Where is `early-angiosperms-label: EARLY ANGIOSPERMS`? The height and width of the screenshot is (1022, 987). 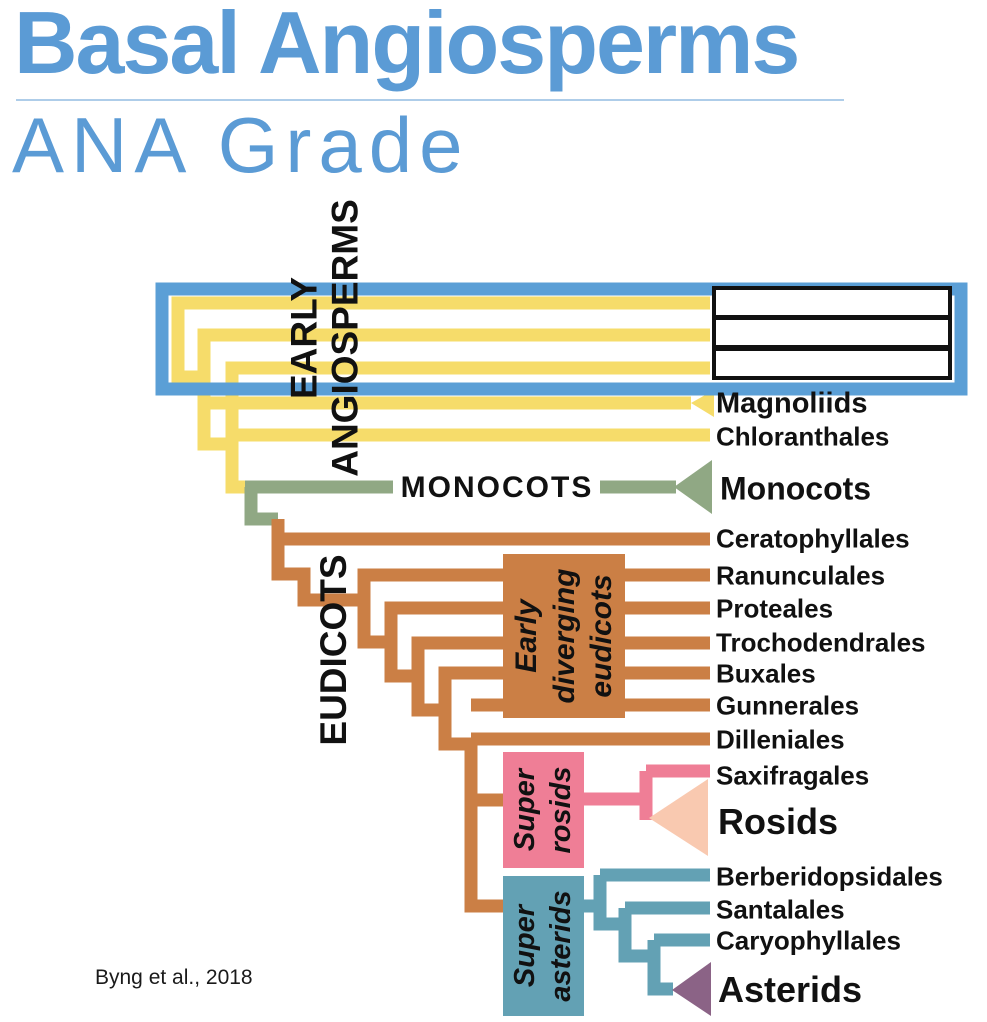 early-angiosperms-label: EARLY ANGIOSPERMS is located at coordinates (324, 338).